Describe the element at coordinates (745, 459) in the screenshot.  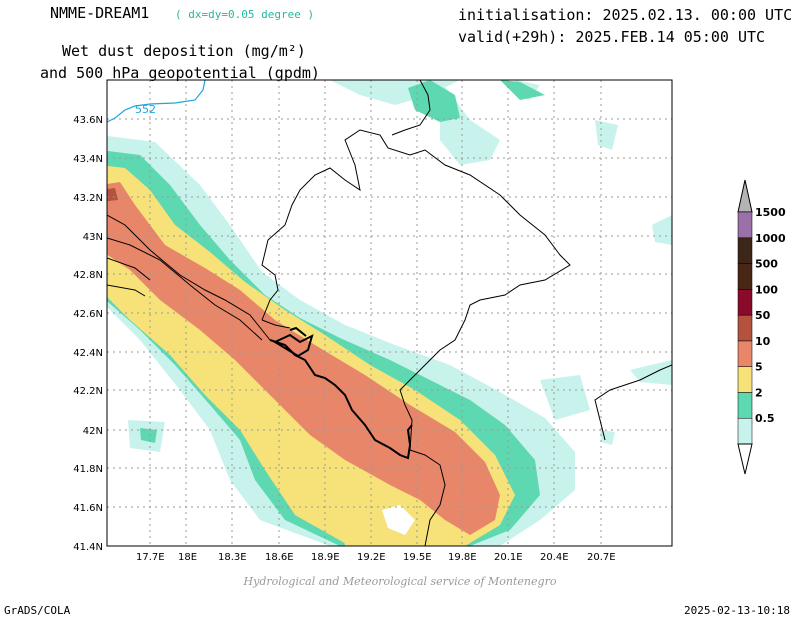
I see `legend-cap-bottom` at that location.